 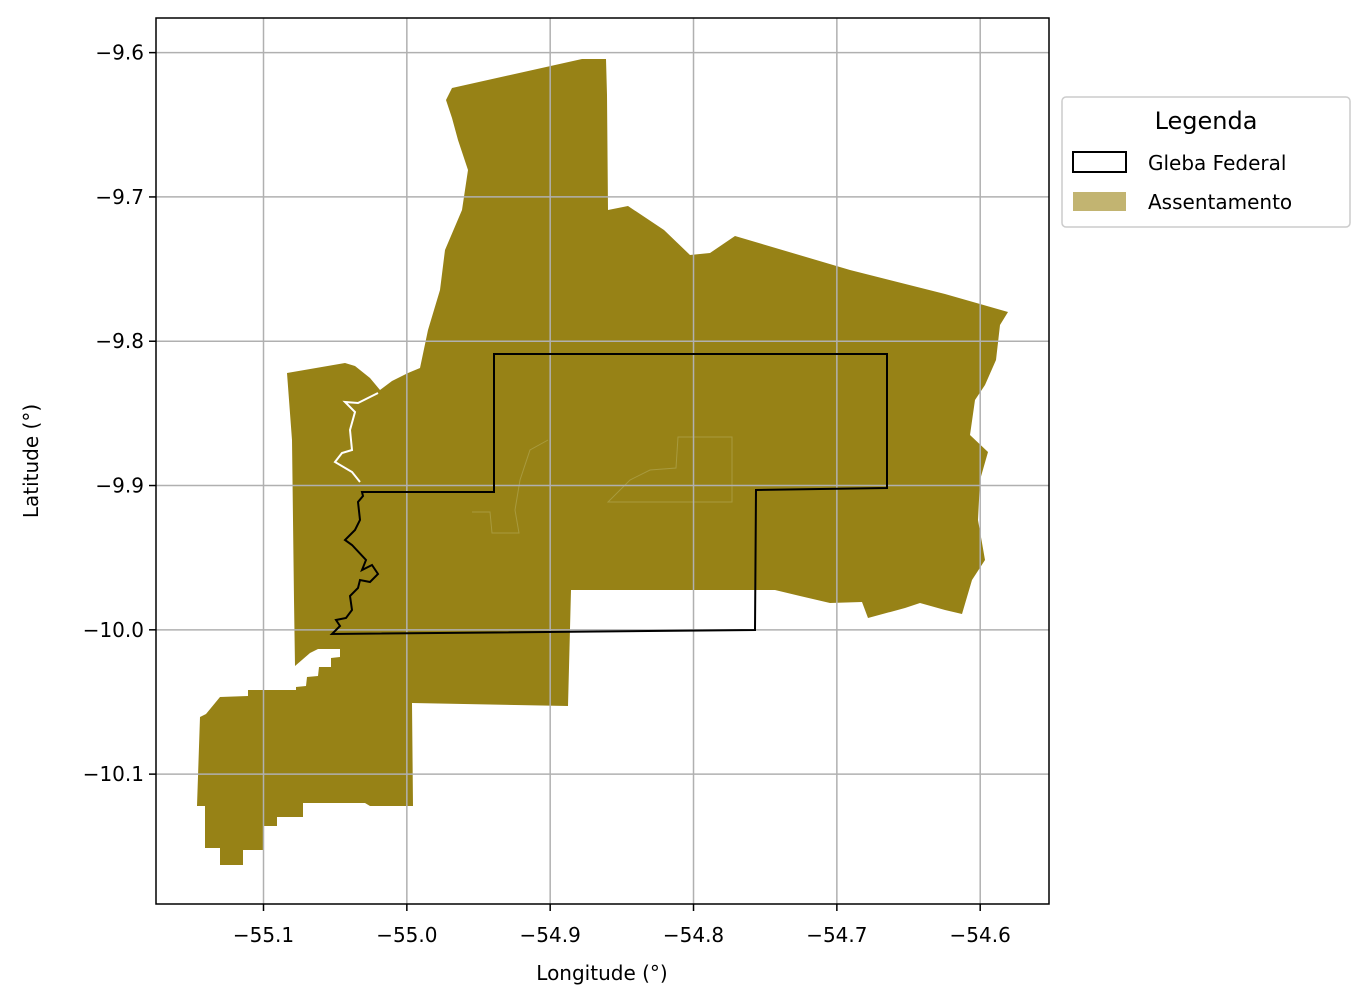 I want to click on legend: Legenda Gleba Federal Assentamento, so click(x=1206, y=162).